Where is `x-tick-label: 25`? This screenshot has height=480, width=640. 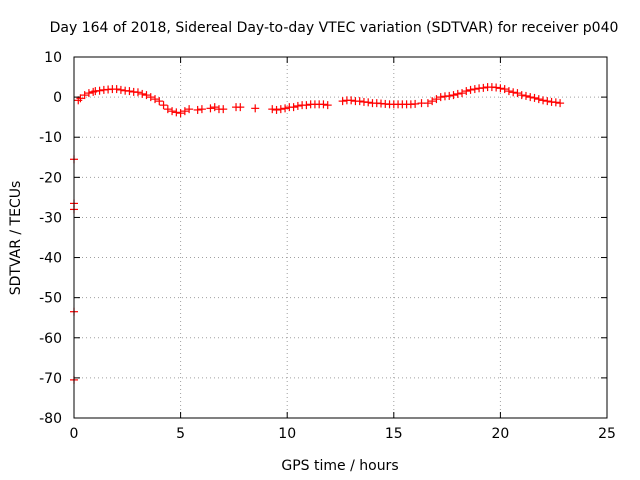 x-tick-label: 25 is located at coordinates (607, 434).